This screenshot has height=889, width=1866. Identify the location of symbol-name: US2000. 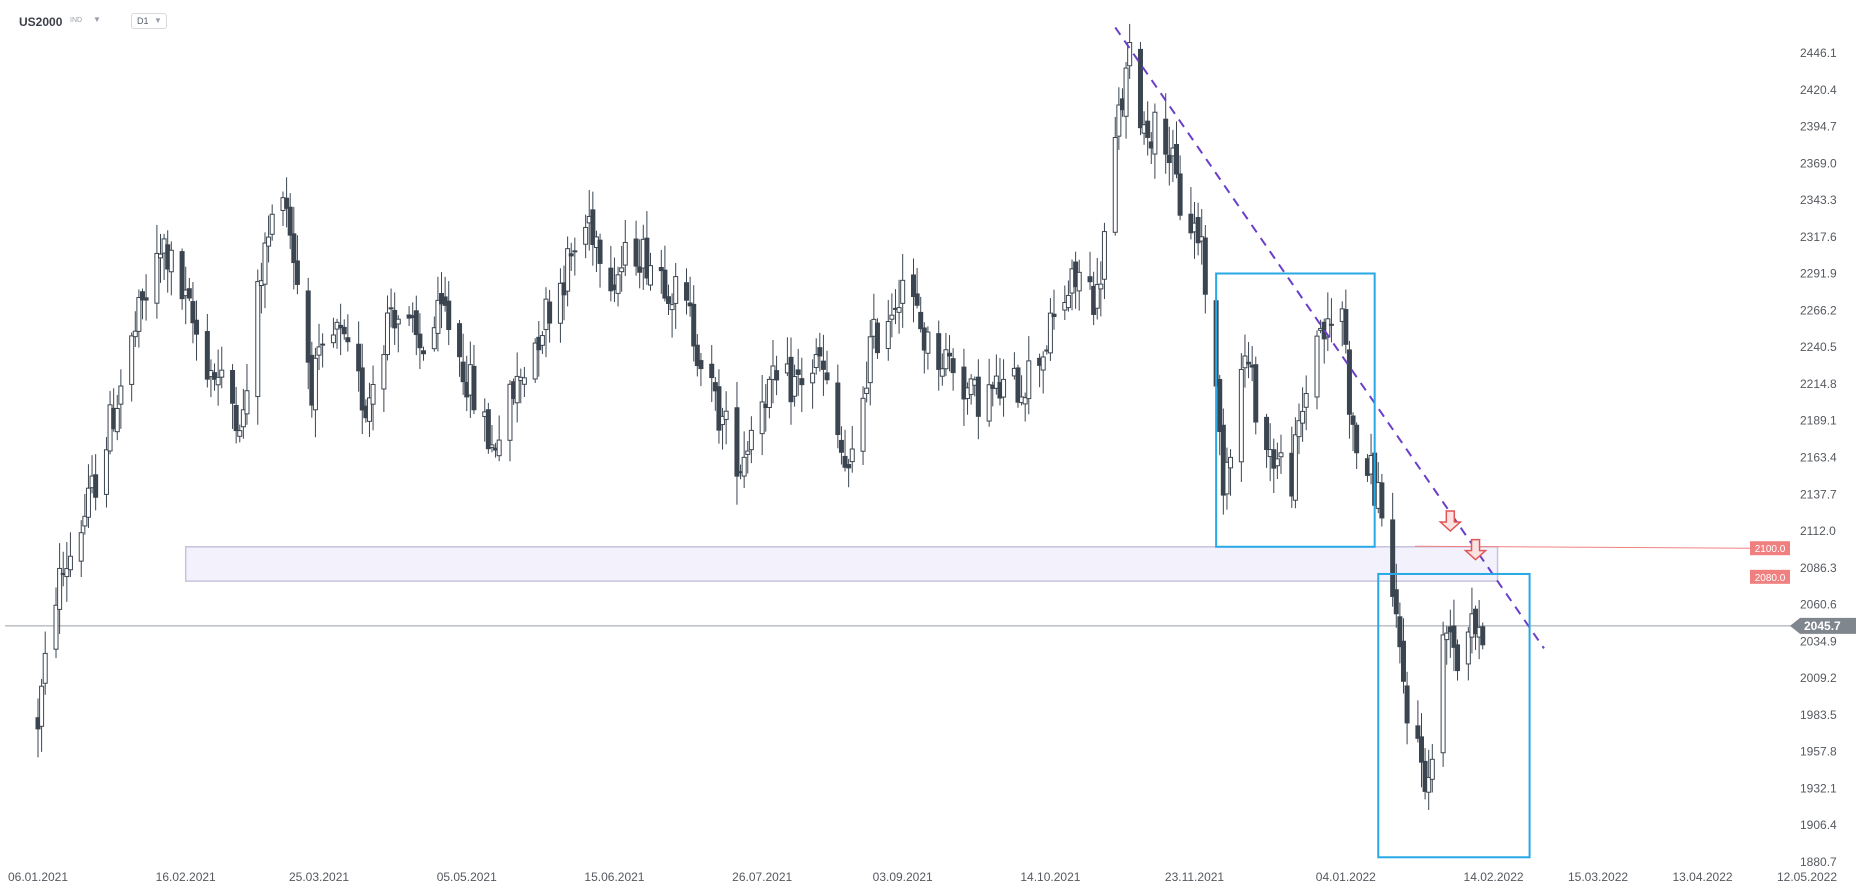
(41, 22).